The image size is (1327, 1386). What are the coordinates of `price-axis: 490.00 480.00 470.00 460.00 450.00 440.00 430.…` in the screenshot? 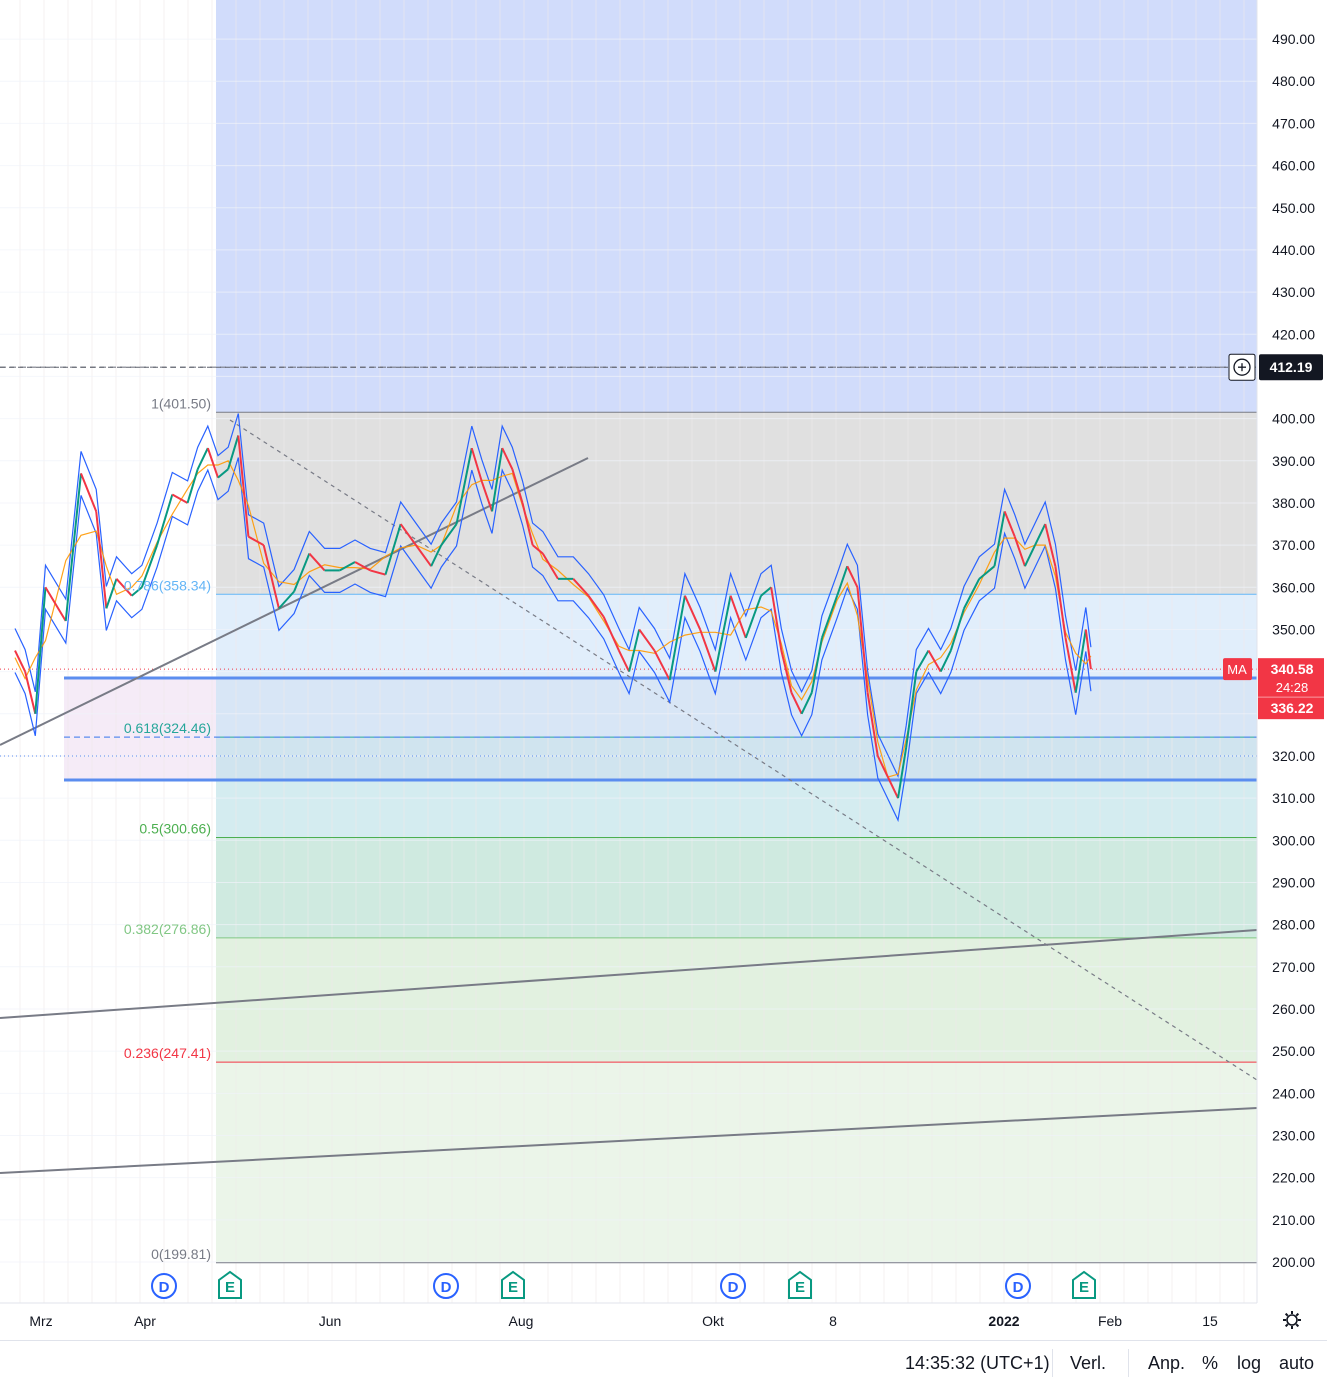 It's located at (1275, 670).